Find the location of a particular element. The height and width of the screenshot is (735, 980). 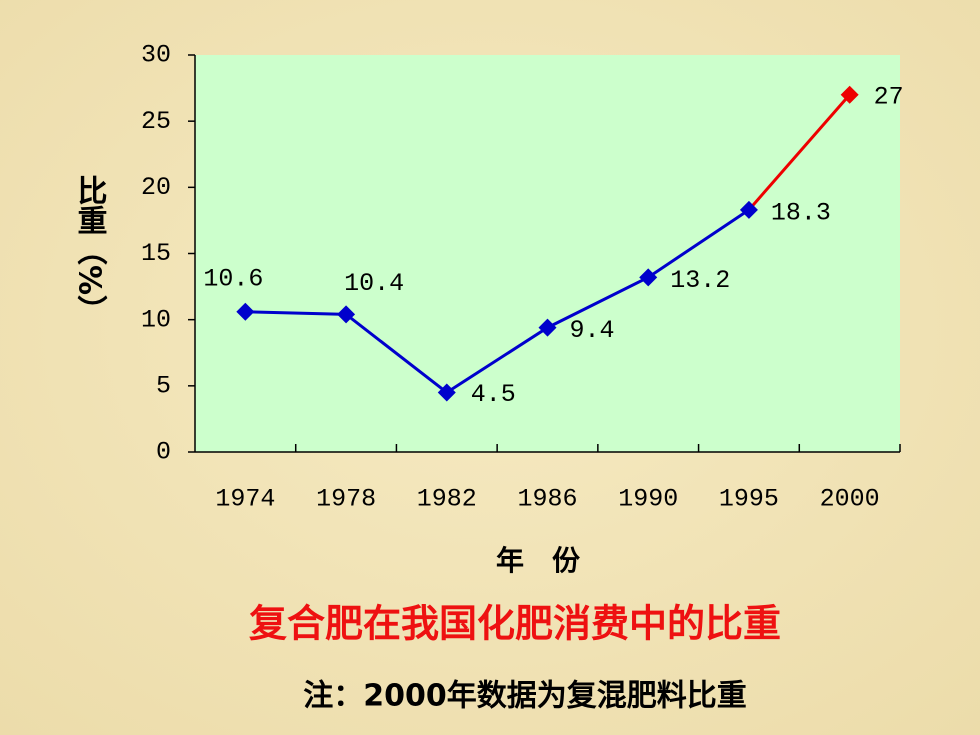

x-tick-label: 1974 is located at coordinates (245, 499).